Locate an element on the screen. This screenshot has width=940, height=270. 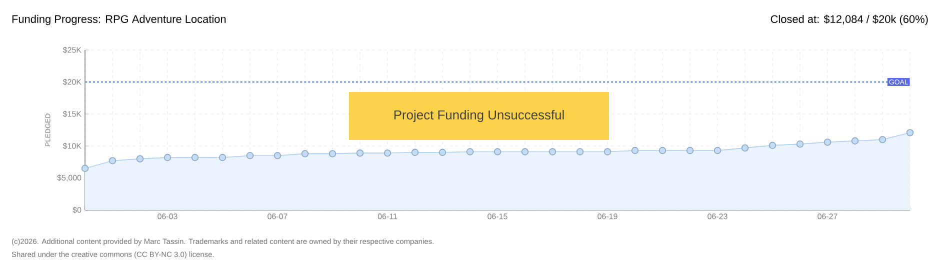
chart-title: Funding Progress: RPG Adventure Location is located at coordinates (119, 20).